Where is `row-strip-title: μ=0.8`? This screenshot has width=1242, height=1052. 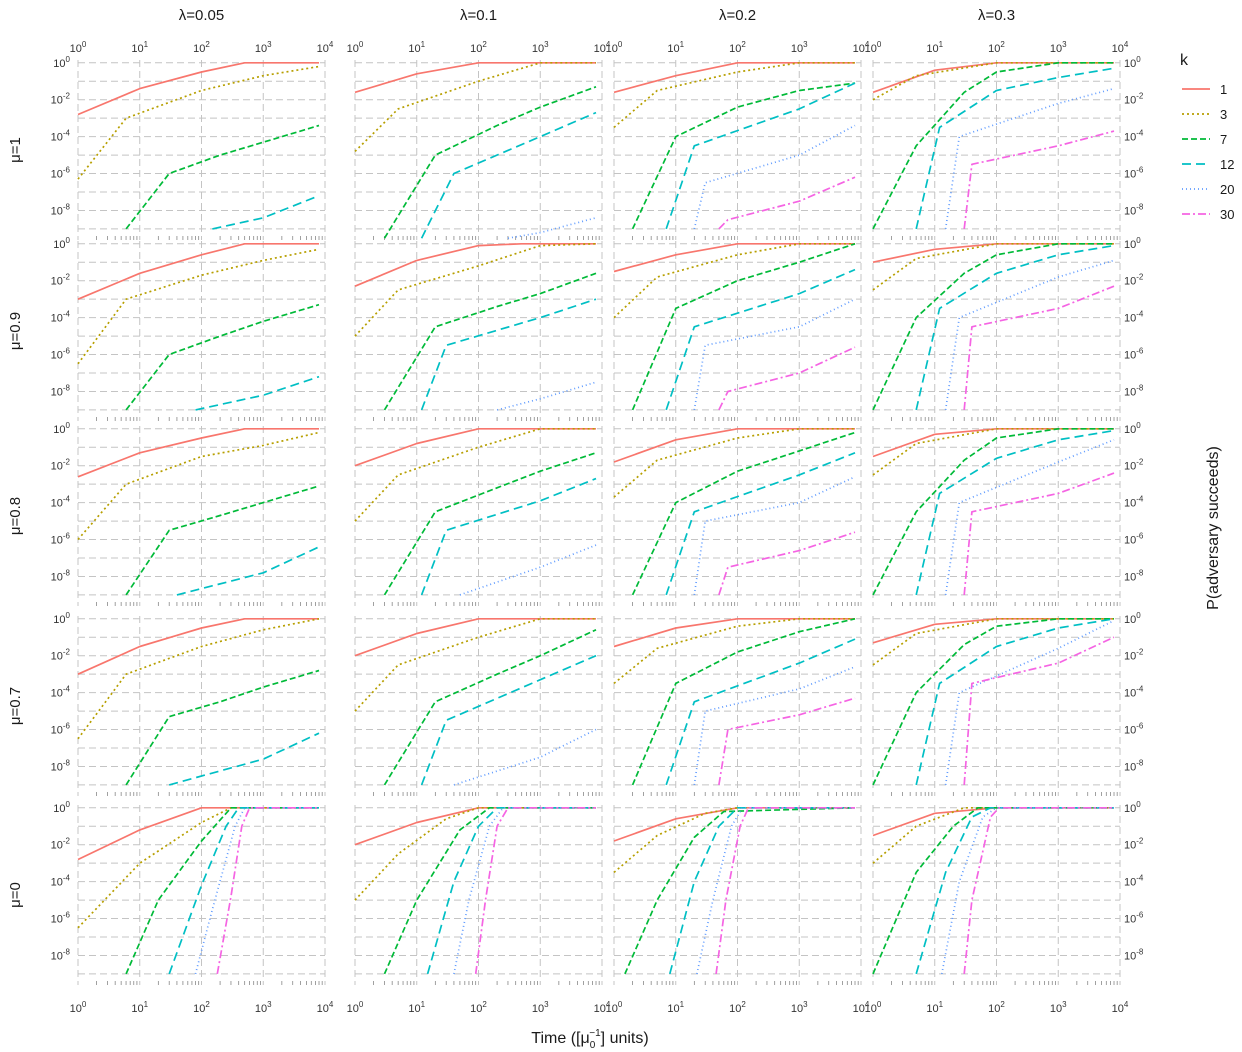 row-strip-title: μ=0.8 is located at coordinates (15, 516).